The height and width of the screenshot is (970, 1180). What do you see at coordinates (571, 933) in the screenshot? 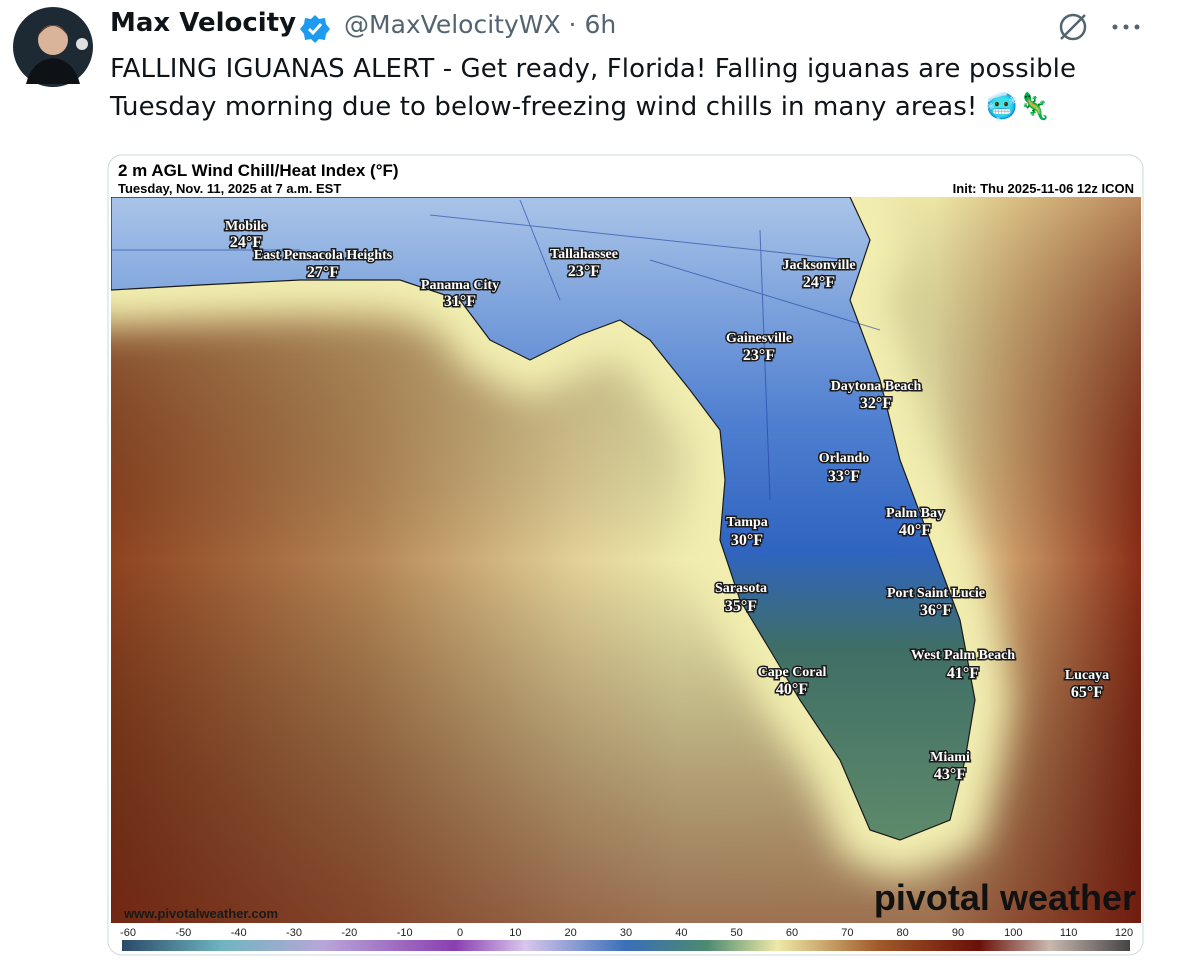
I see `scale-tick: 20` at bounding box center [571, 933].